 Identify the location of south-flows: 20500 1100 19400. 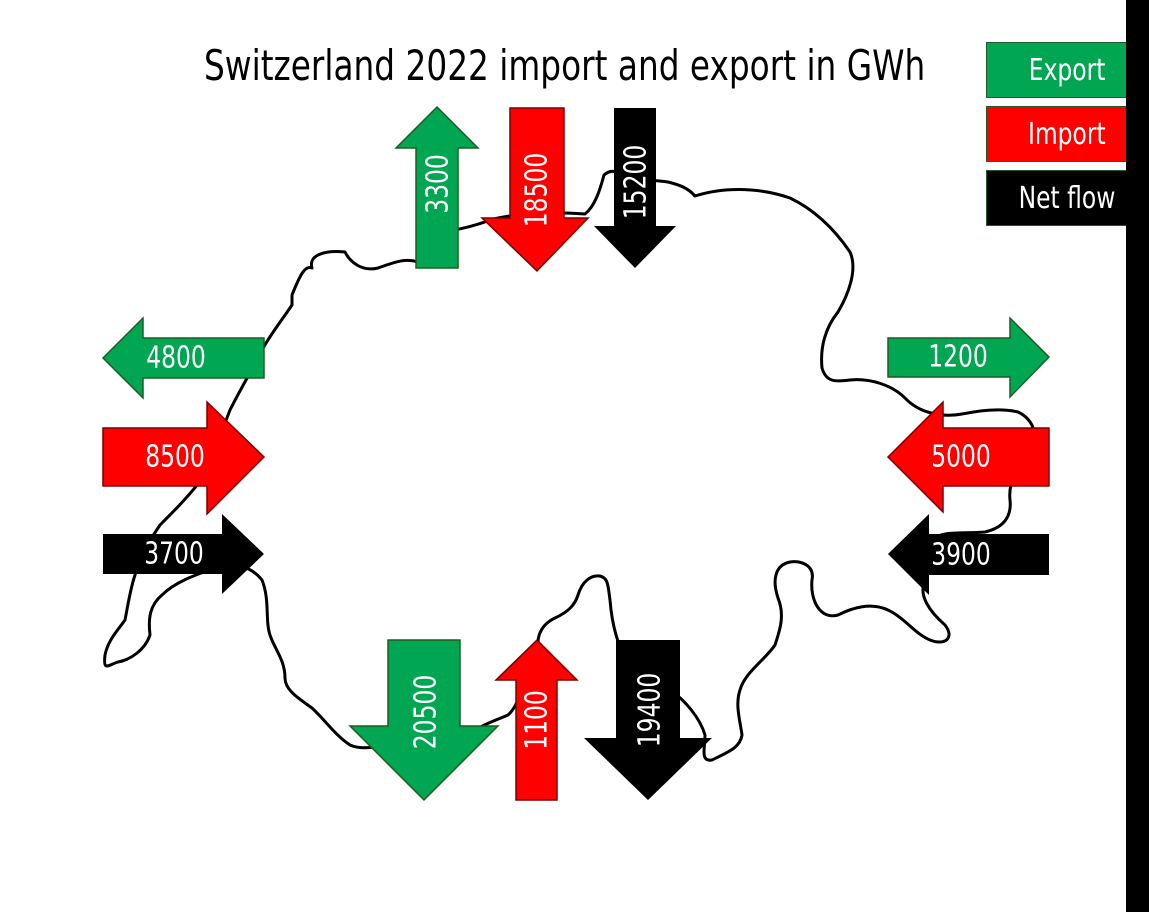
(530, 720).